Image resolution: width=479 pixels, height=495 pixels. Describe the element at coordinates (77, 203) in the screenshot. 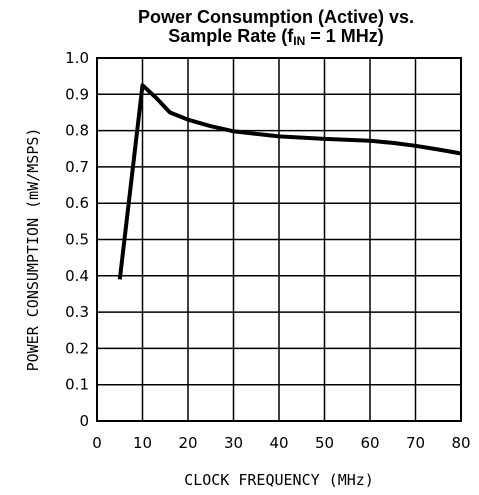

I see `y-tick-label: 0.6` at that location.